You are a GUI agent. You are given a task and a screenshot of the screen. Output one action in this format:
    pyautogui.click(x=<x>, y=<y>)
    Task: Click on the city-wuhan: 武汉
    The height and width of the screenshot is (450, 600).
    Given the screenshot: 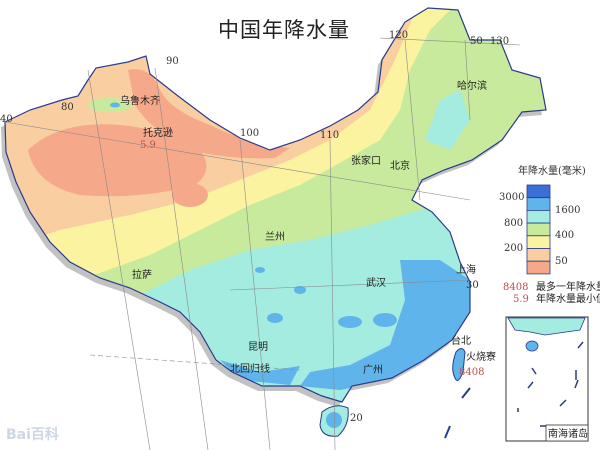 What is the action you would take?
    pyautogui.click(x=376, y=282)
    